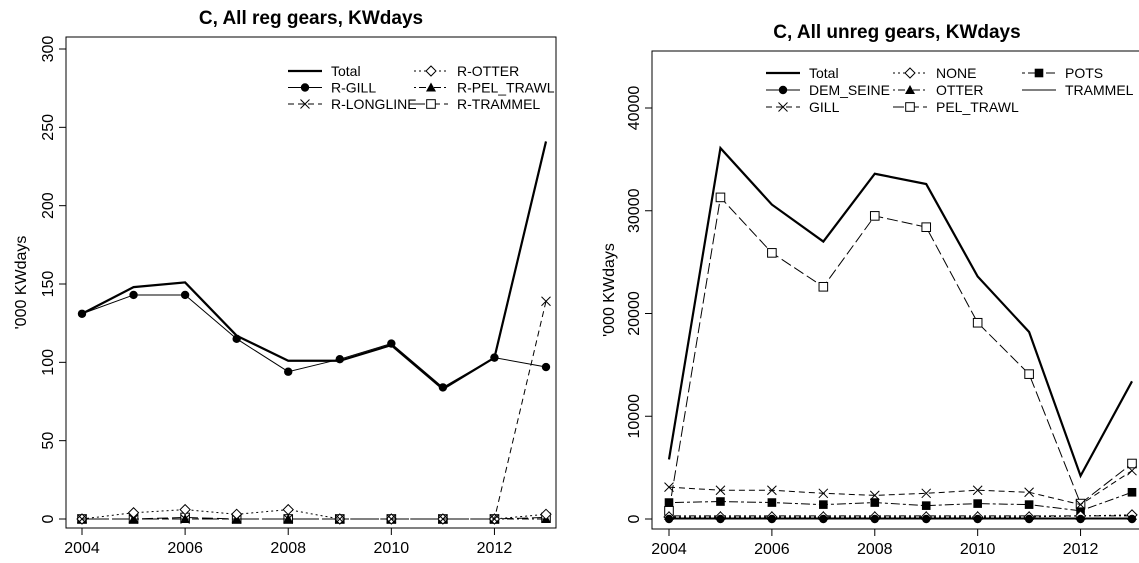  Describe the element at coordinates (900, 519) in the screenshot. I see `right-series-dem-seine` at that location.